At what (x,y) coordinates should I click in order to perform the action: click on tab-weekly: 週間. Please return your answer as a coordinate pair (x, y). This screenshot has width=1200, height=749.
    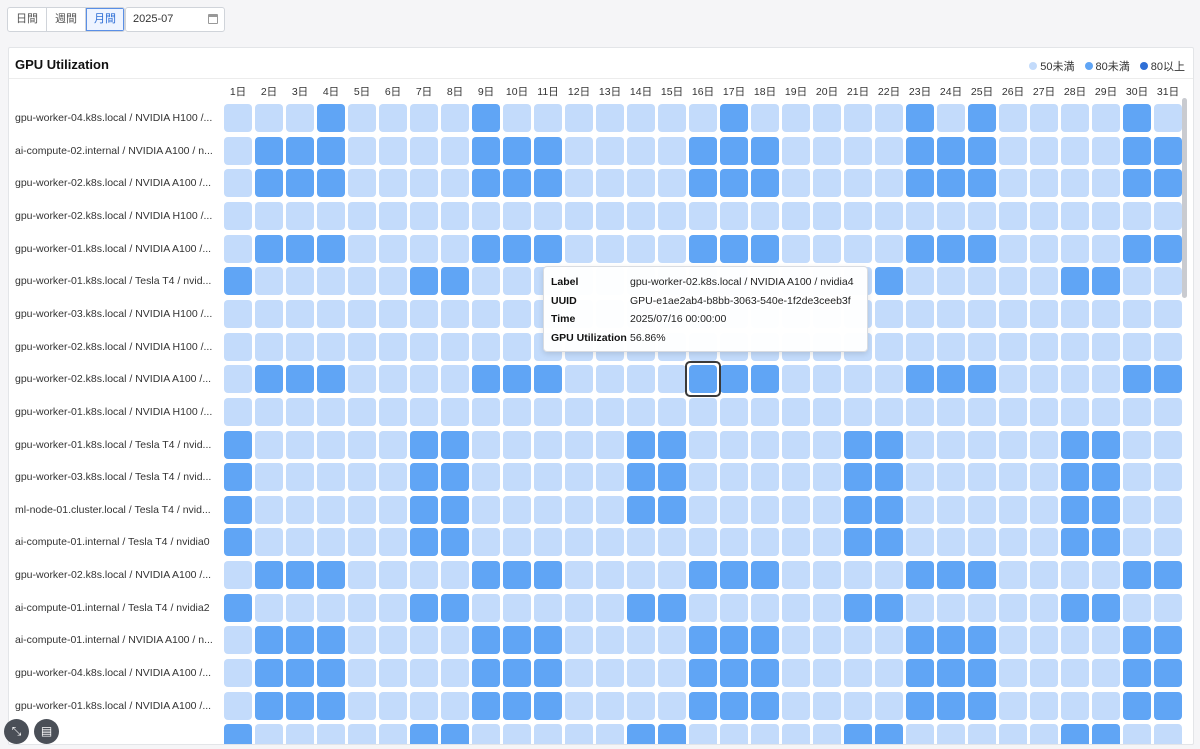
    Looking at the image, I should click on (66, 19).